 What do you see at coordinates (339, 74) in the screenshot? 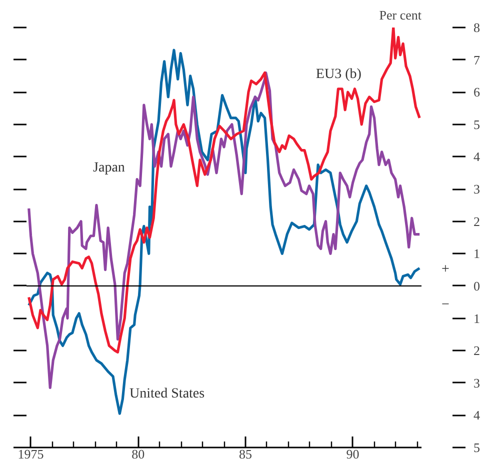
I see `series-label: EU3 (b)` at bounding box center [339, 74].